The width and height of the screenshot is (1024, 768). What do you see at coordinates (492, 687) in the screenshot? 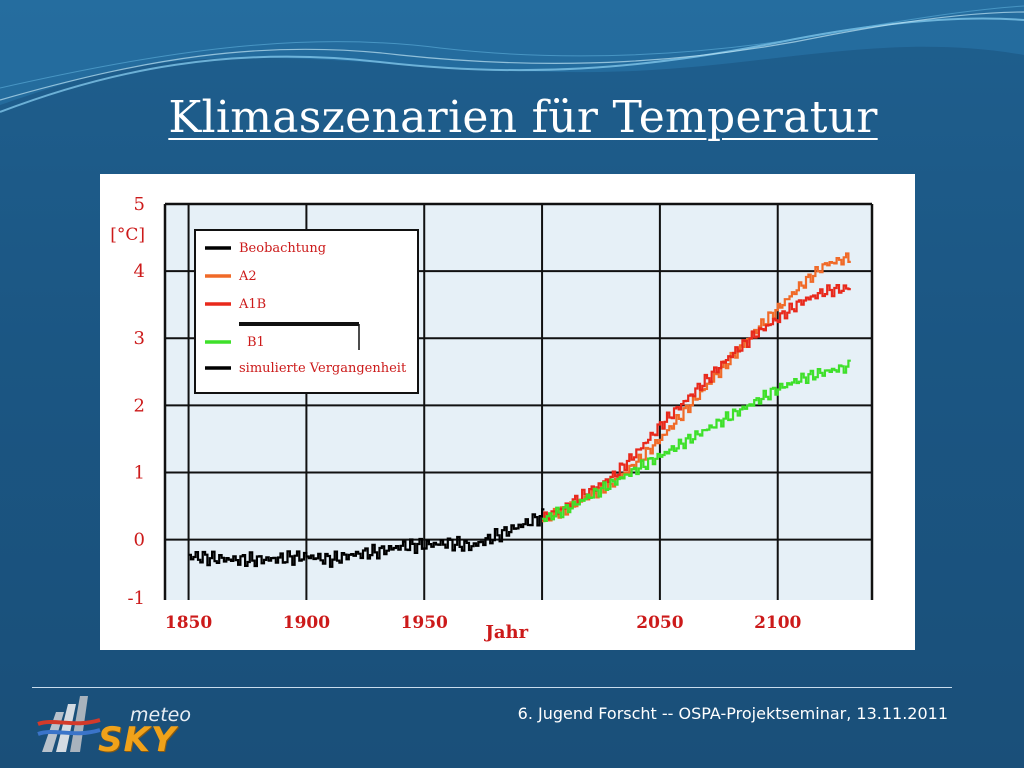
I see `footer-divider` at bounding box center [492, 687].